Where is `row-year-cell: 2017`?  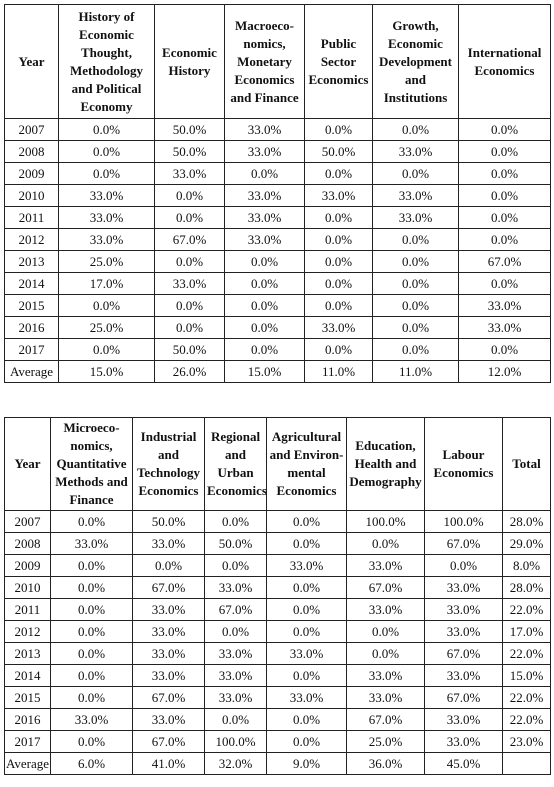 row-year-cell: 2017 is located at coordinates (31, 349).